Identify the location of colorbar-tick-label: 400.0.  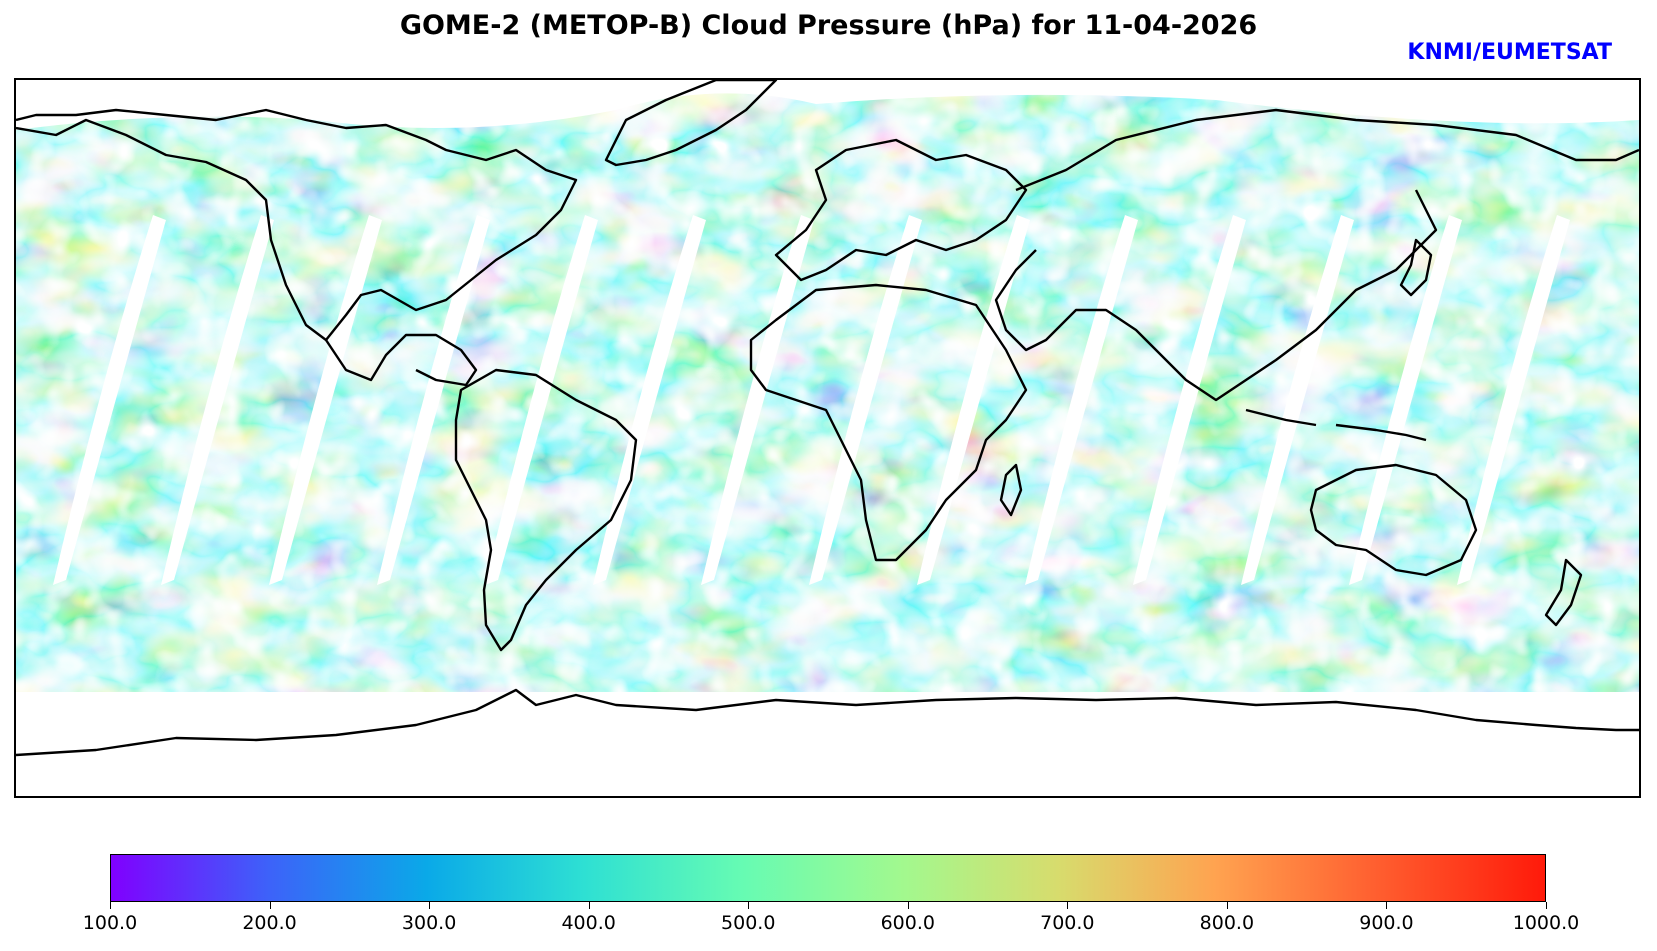
(588, 923).